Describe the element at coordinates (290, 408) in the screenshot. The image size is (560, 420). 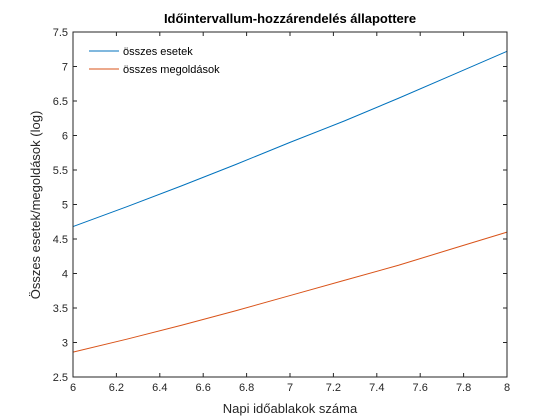
I see `x-axis-label: Napi időablakok száma` at that location.